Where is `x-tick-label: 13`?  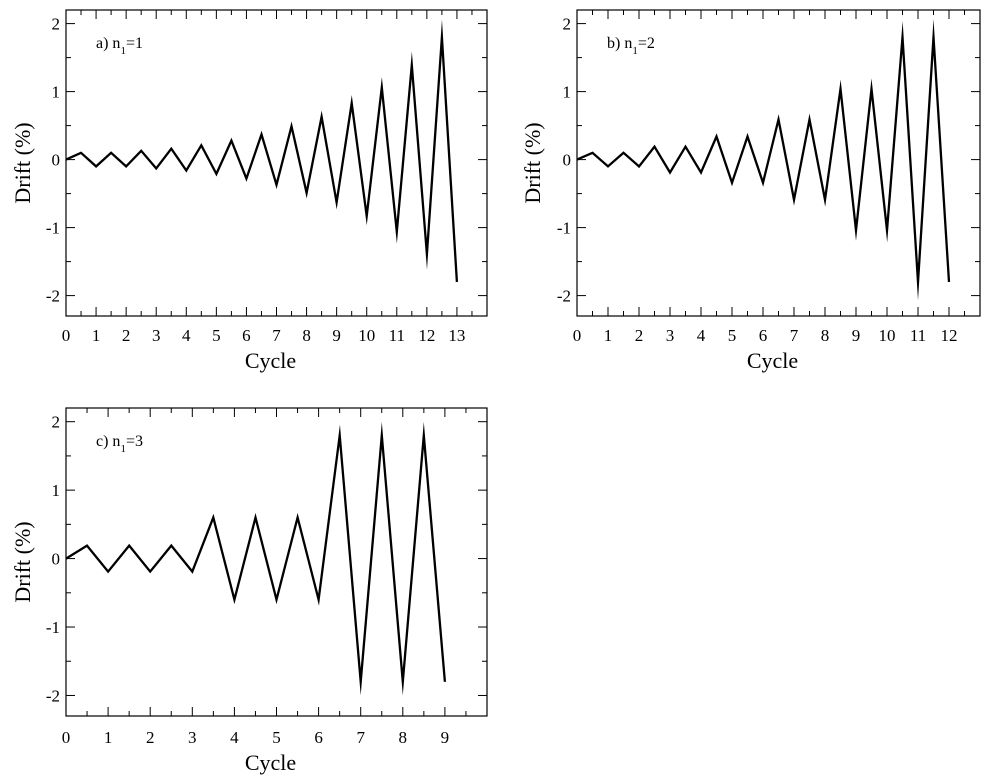 x-tick-label: 13 is located at coordinates (456, 335).